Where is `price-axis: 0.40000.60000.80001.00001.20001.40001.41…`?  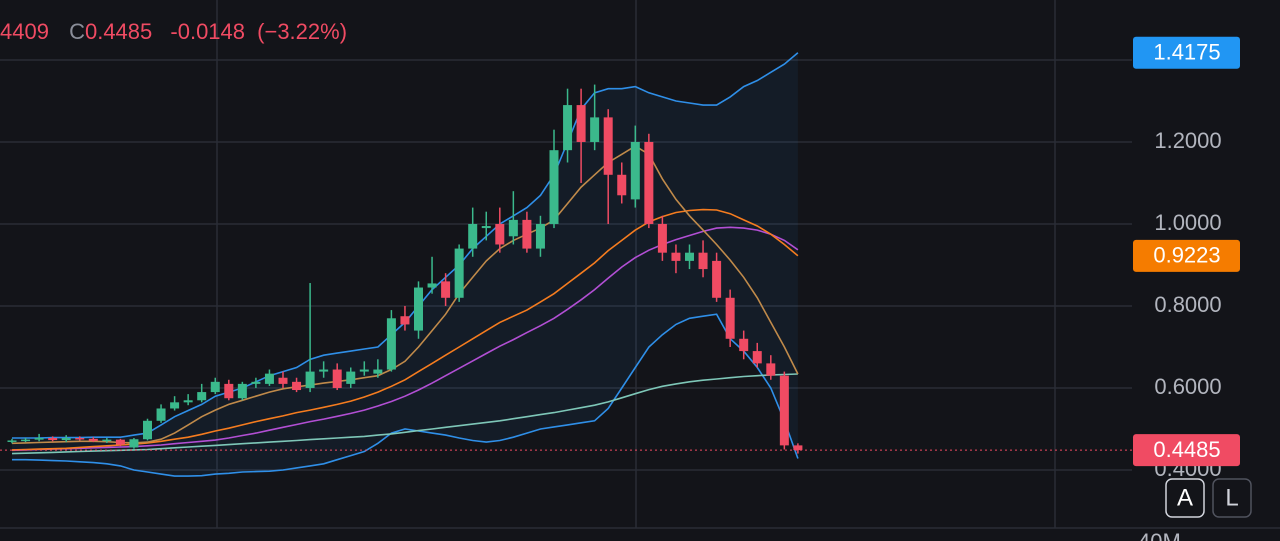 price-axis: 0.40000.60000.80001.00001.20001.40001.41… is located at coordinates (1186, 258).